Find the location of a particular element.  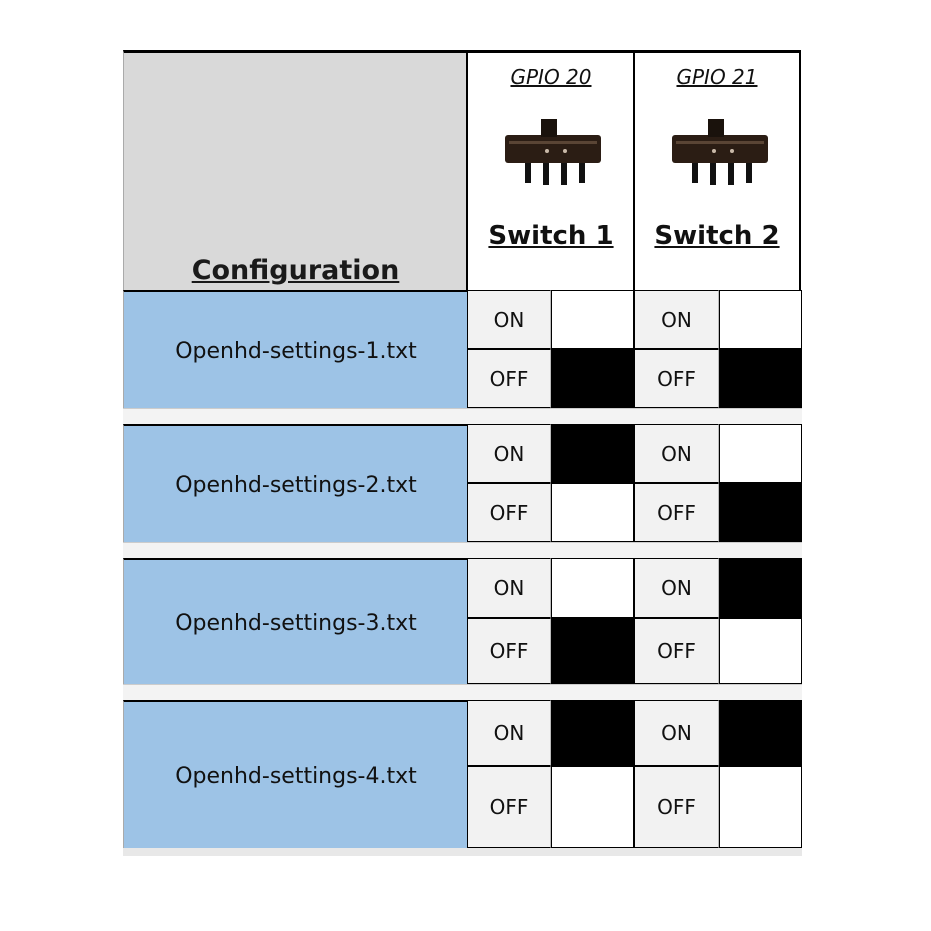

profile-row-3: Openhd-settings-3.txt ON OFF ON OFF is located at coordinates (462, 623).